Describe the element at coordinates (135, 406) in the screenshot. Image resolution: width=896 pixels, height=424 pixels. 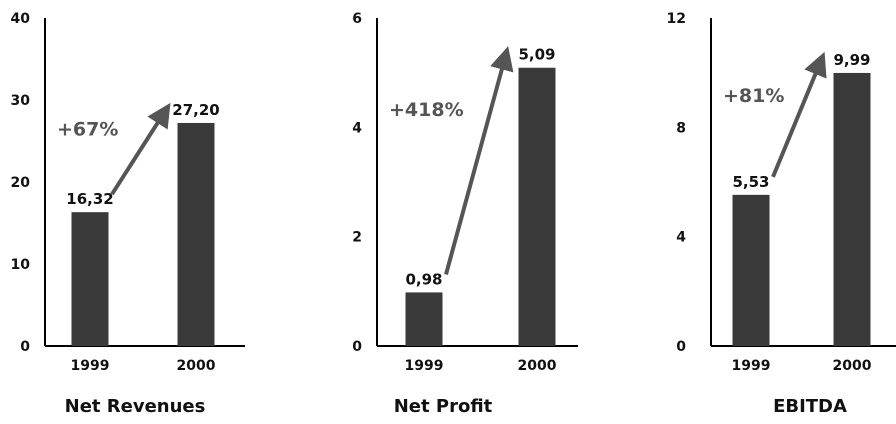
I see `chart-title: Net Revenues` at that location.